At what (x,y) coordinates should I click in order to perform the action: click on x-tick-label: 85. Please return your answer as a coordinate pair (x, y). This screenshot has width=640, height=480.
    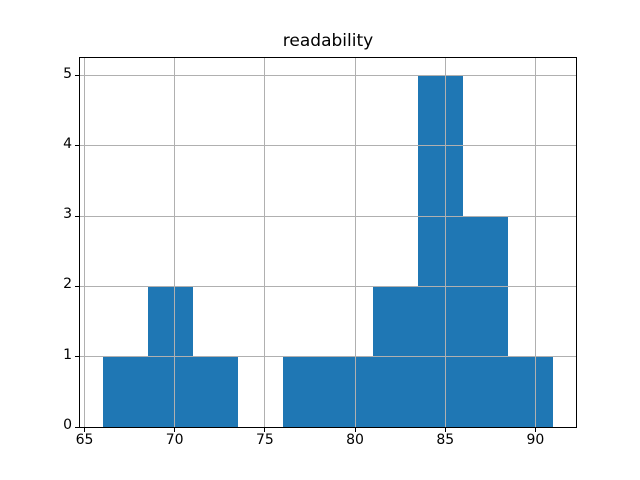
    Looking at the image, I should click on (445, 440).